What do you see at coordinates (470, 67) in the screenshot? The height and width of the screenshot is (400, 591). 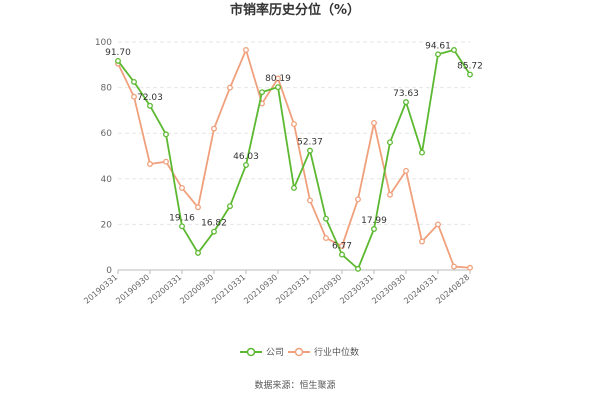 I see `data-label-company: 85.72` at bounding box center [470, 67].